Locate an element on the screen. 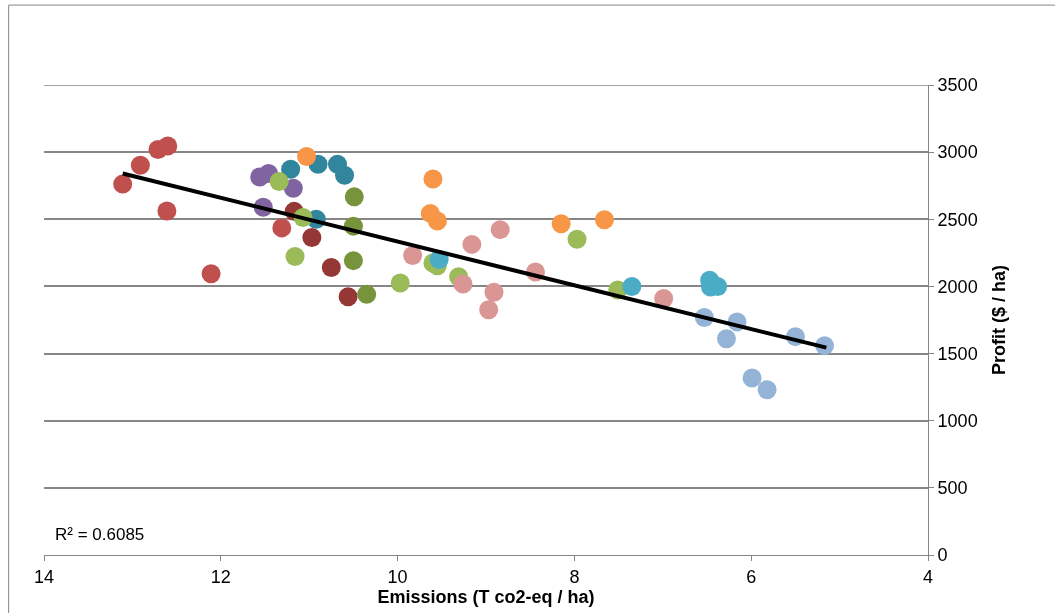  y-tick-label: 1500 is located at coordinates (957, 353).